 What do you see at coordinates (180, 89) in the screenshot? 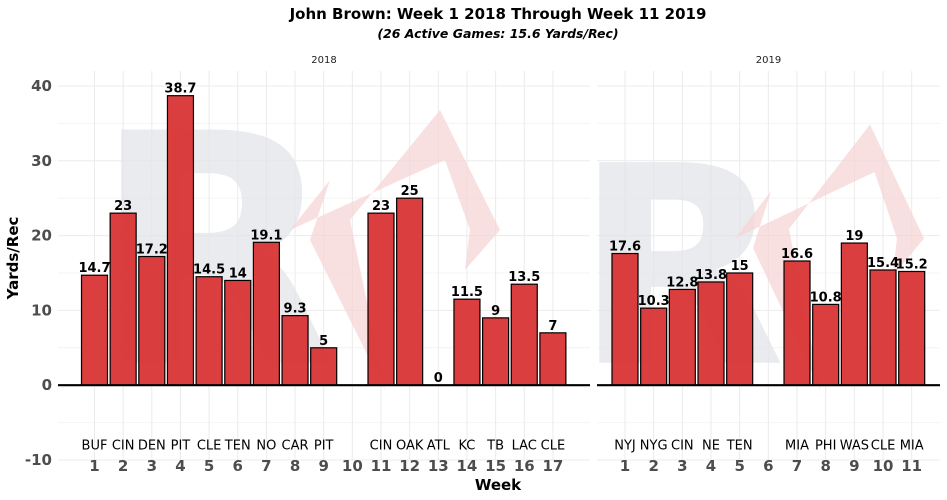
I see `bar-value-label: 38.7` at bounding box center [180, 89].